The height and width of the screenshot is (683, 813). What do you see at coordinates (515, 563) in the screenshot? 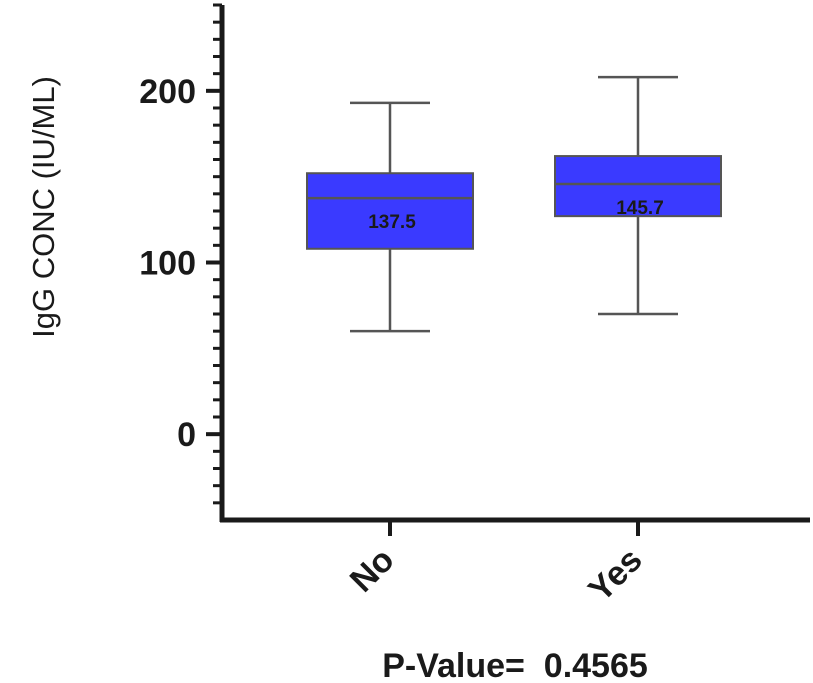
I see `x-axis: No Yes` at bounding box center [515, 563].